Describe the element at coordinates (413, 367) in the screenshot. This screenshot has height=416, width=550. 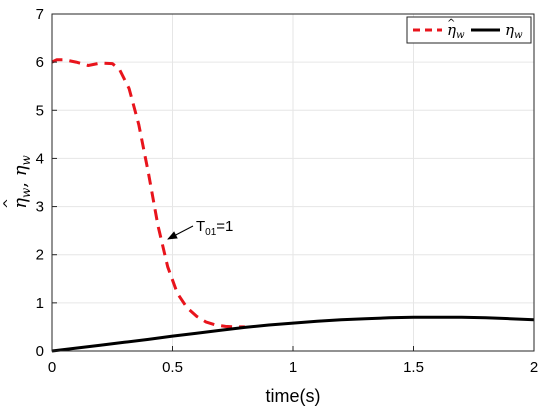
I see `x-tick-label: 1.5` at that location.